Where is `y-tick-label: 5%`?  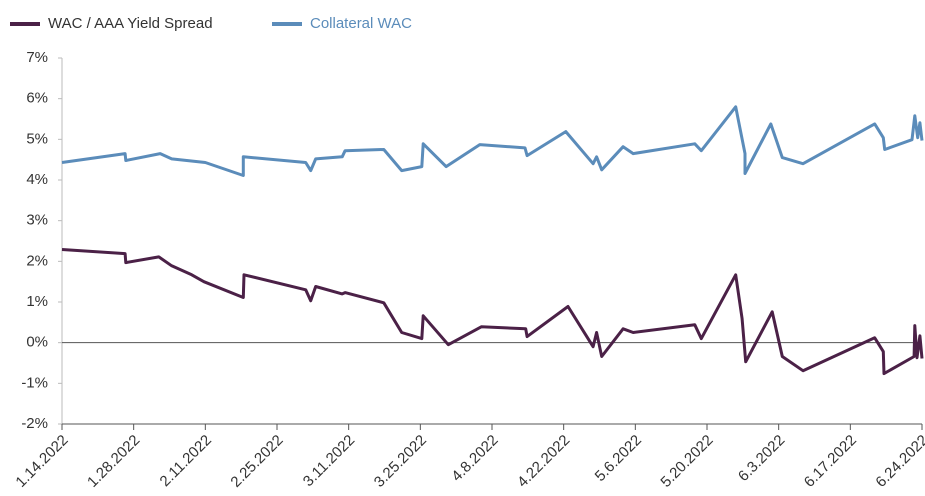
y-tick-label: 5% is located at coordinates (37, 138).